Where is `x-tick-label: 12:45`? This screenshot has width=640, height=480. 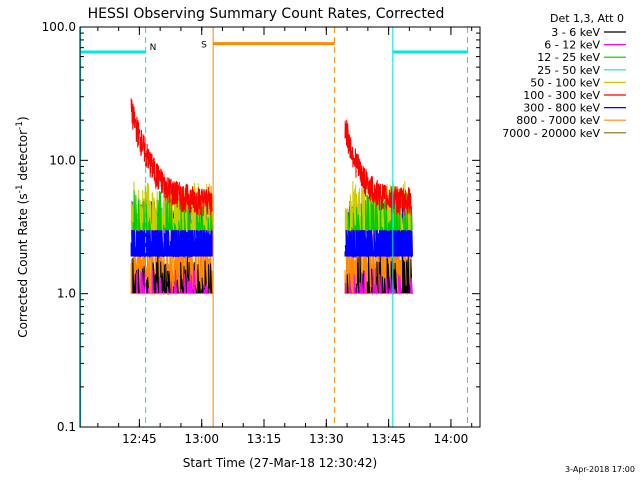
x-tick-label: 12:45 is located at coordinates (139, 439).